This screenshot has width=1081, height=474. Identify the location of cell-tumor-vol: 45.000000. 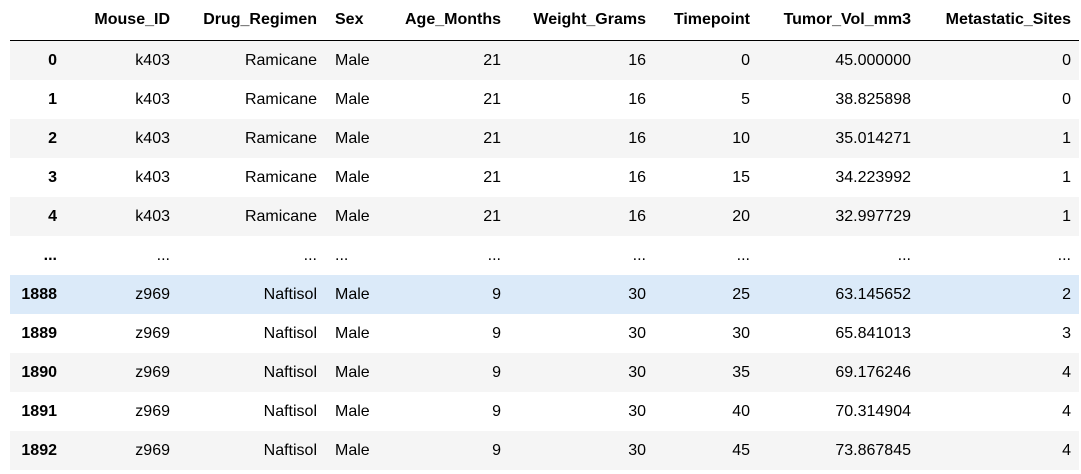
(873, 60).